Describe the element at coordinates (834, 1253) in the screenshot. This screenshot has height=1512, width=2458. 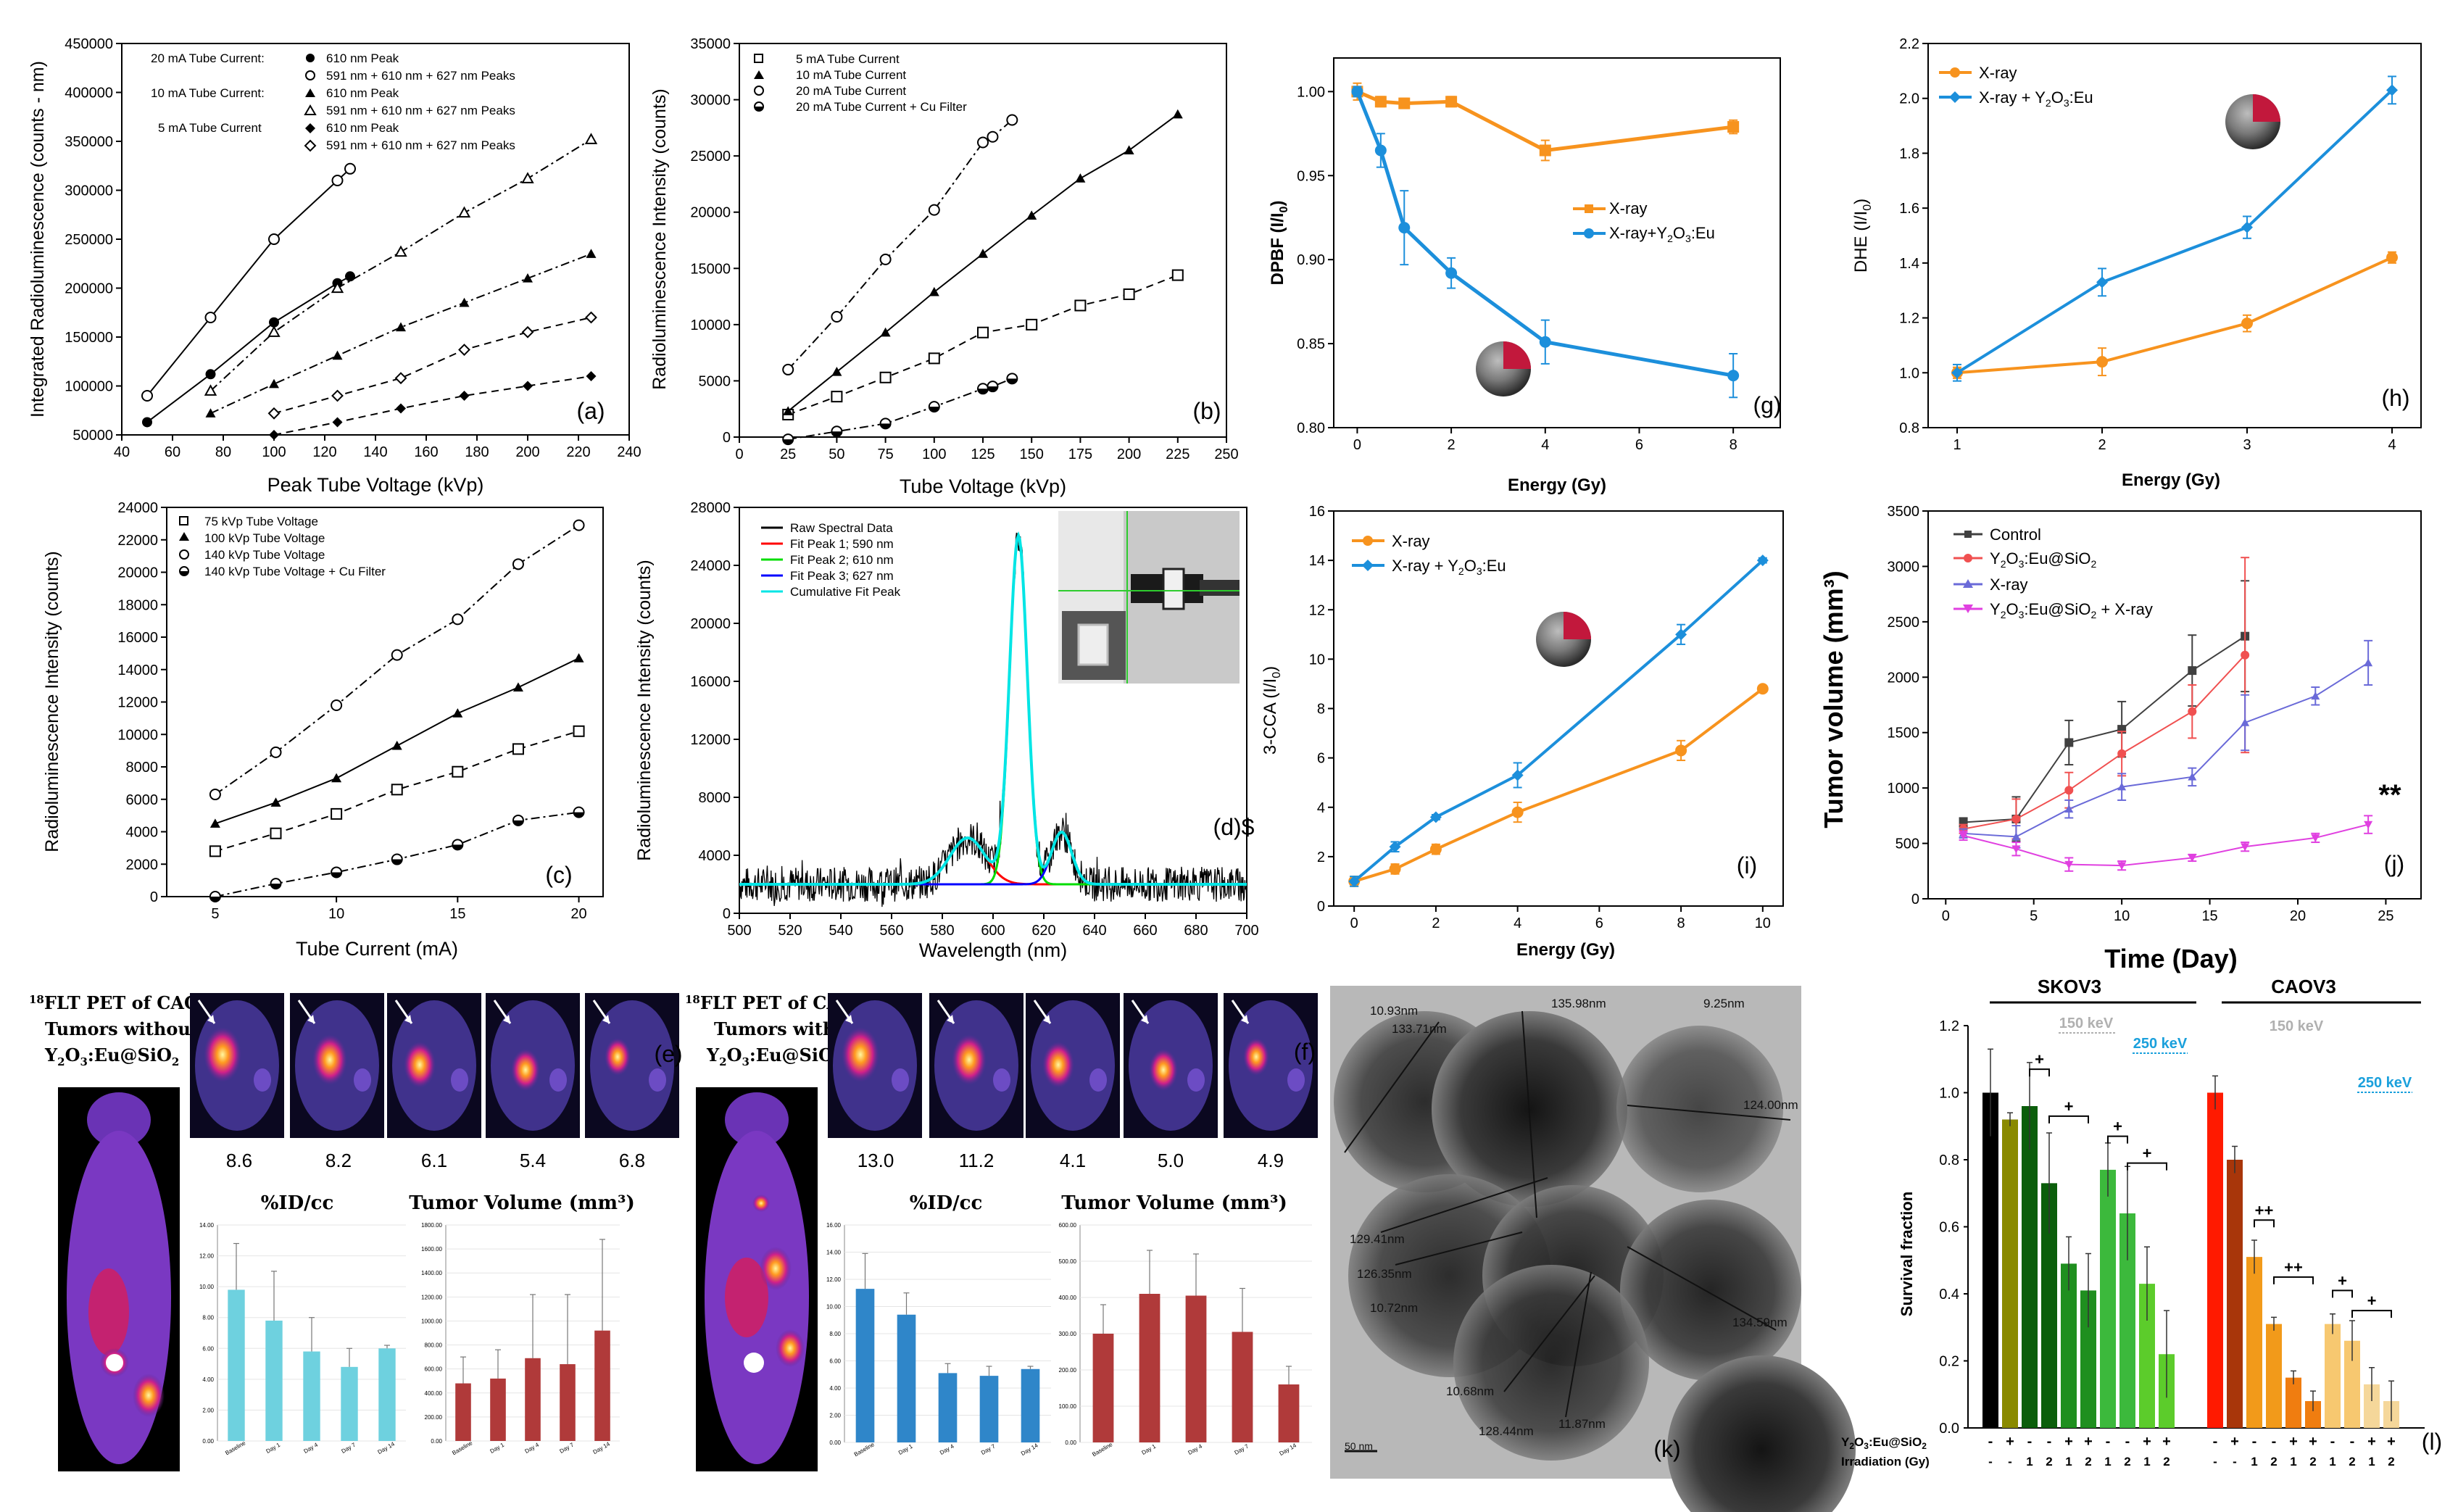
I see `y-tick-label: 14.00` at that location.